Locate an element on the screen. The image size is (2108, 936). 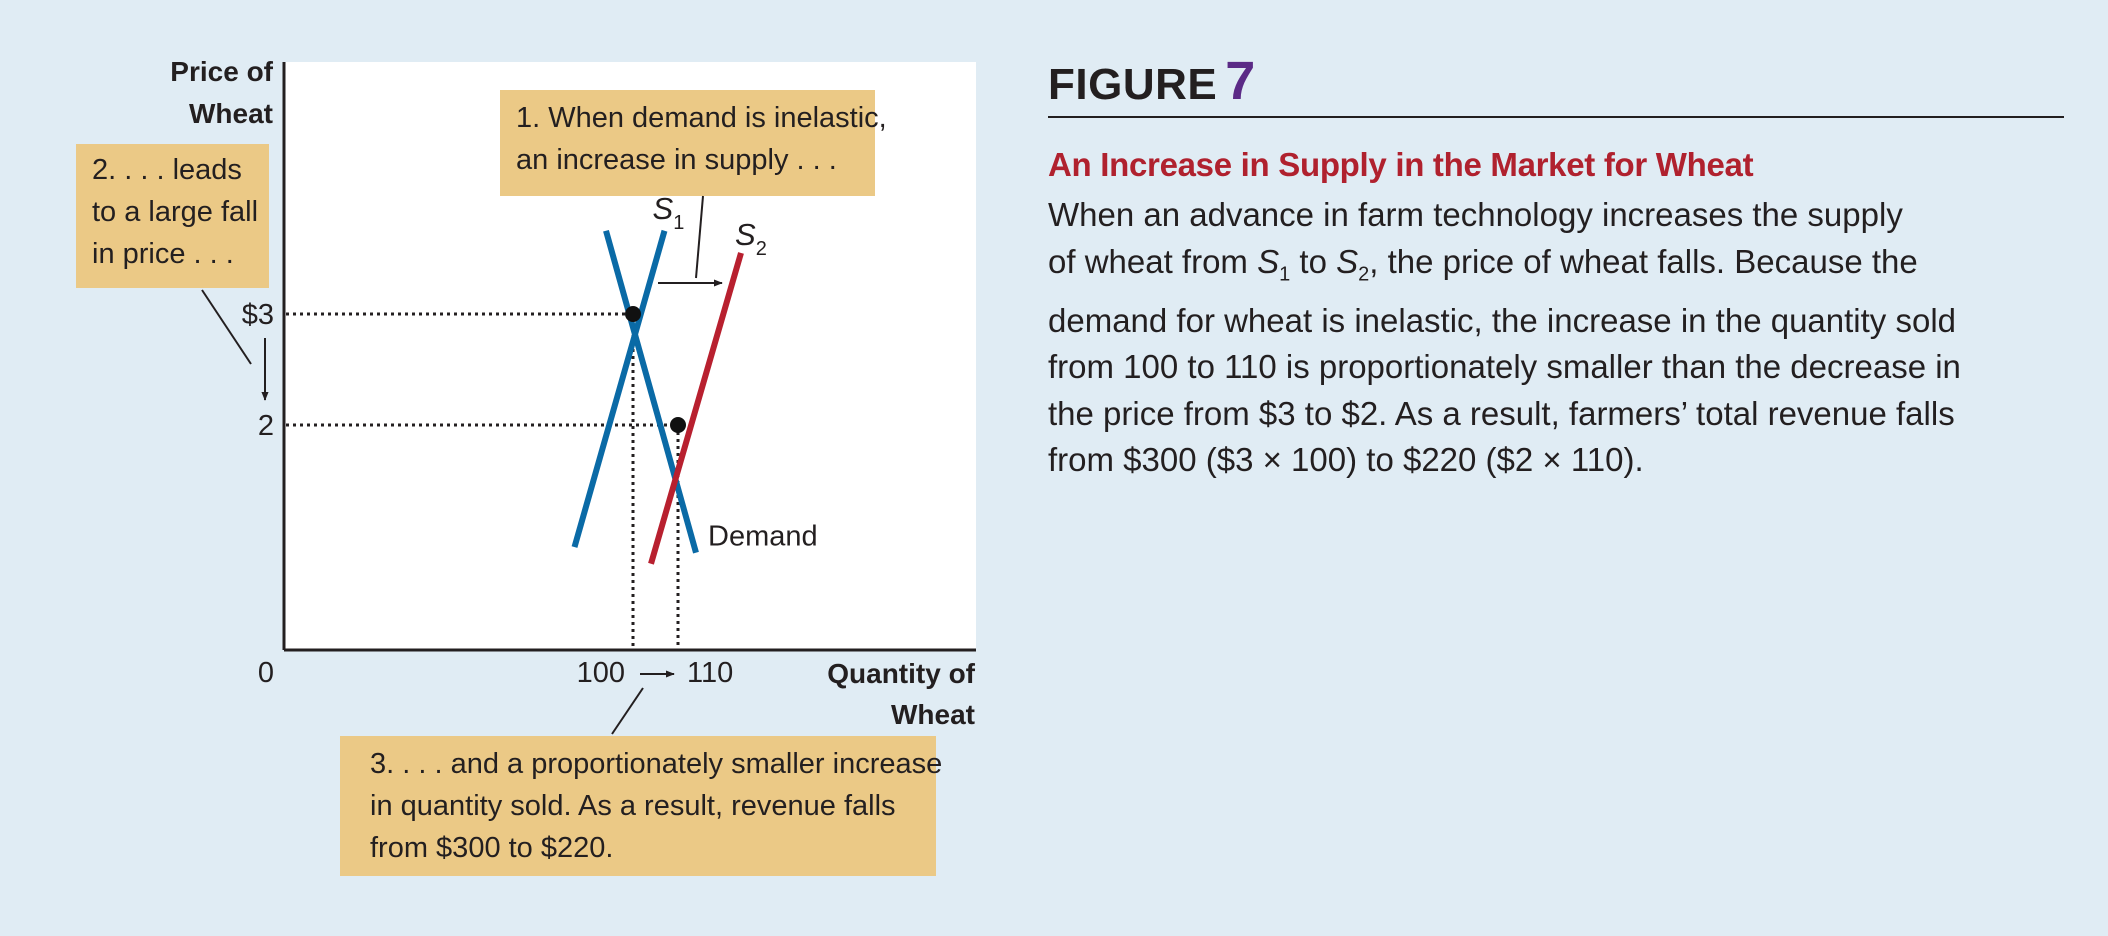
price-annotation-line-2: to a large fall is located at coordinates (175, 212).